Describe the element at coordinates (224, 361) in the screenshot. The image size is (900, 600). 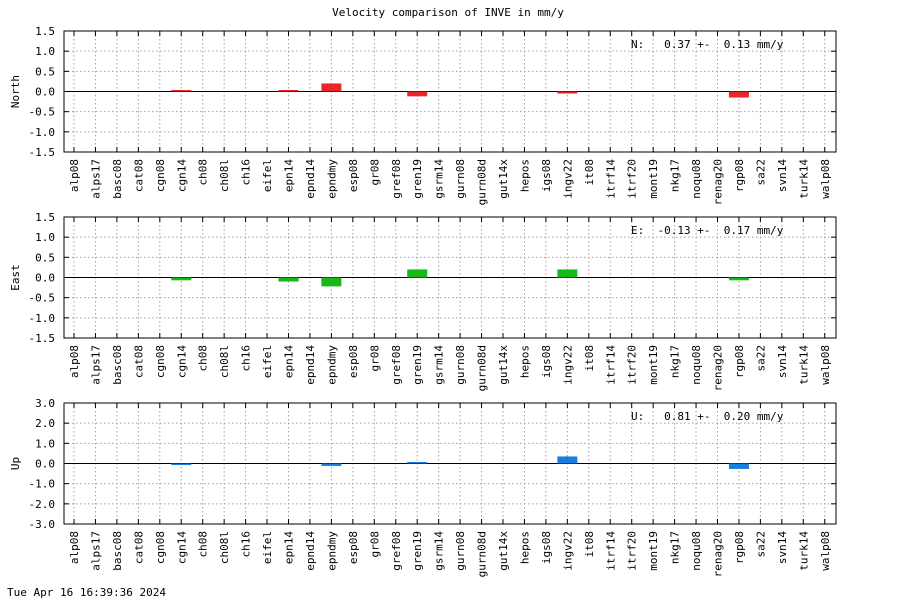
I see `x-tick-label: ch08l` at that location.